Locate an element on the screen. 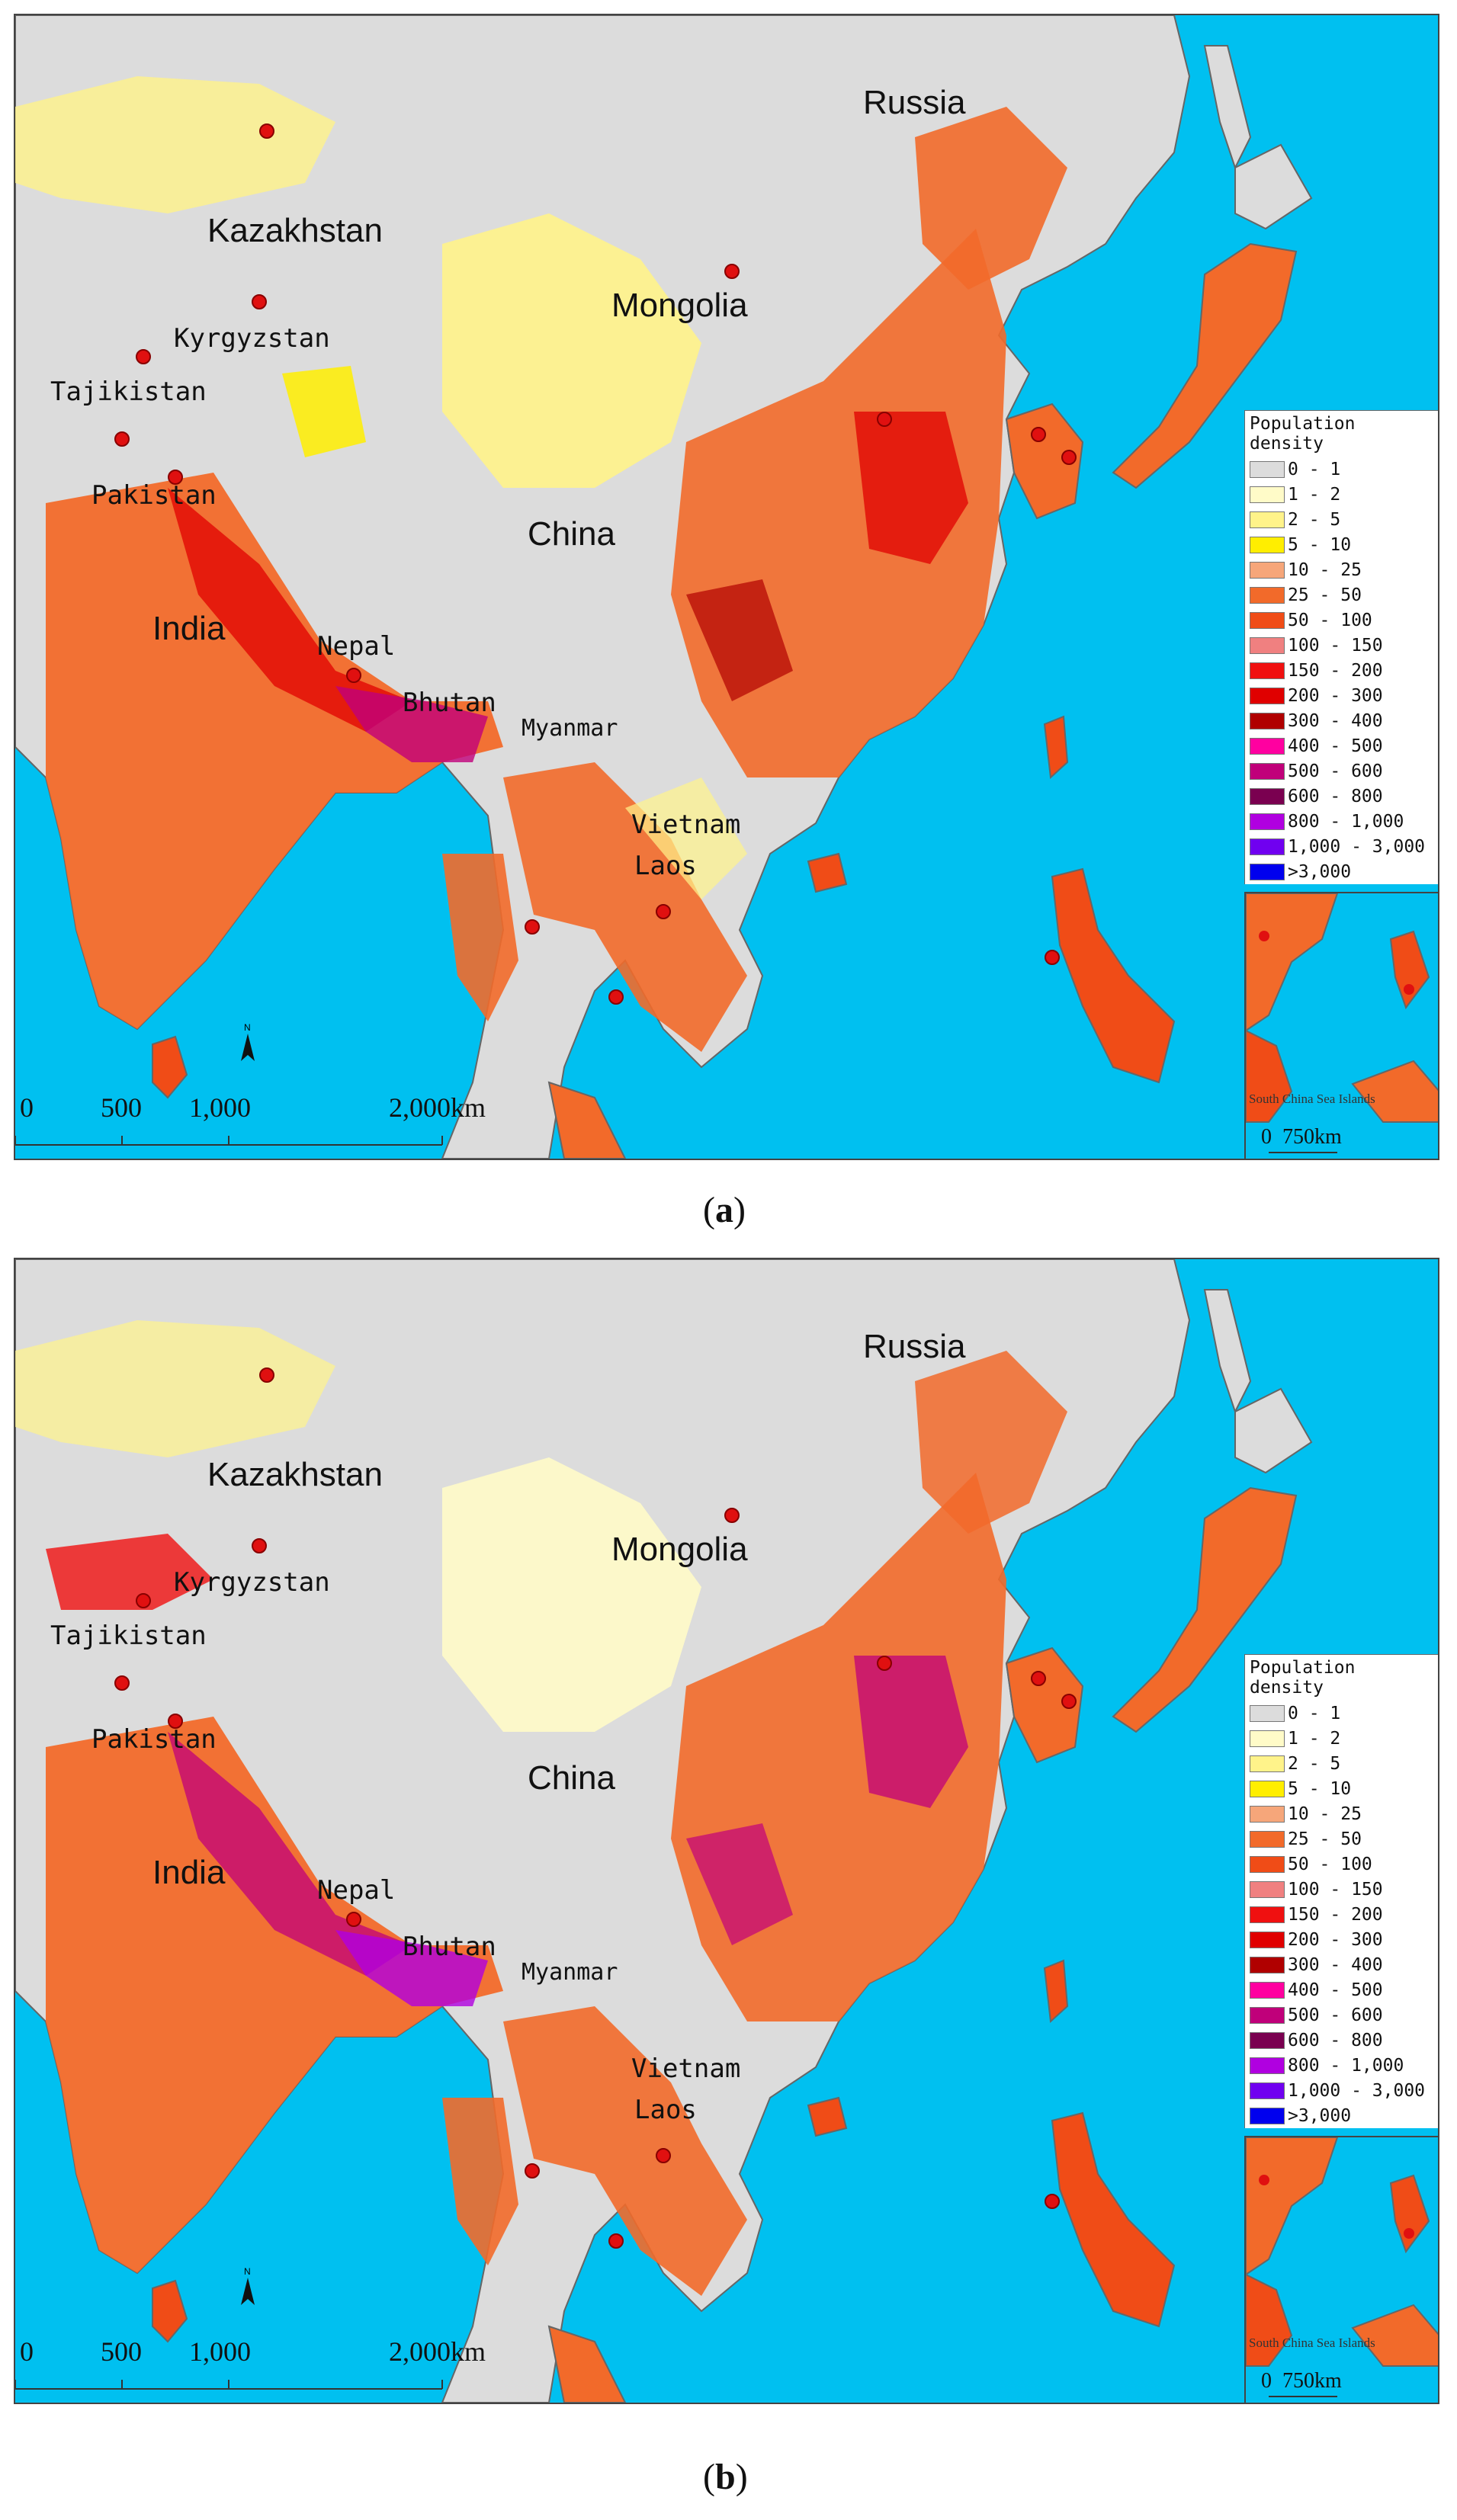 The height and width of the screenshot is (2520, 1457). legend-item: 150 - 200 is located at coordinates (1342, 1914).